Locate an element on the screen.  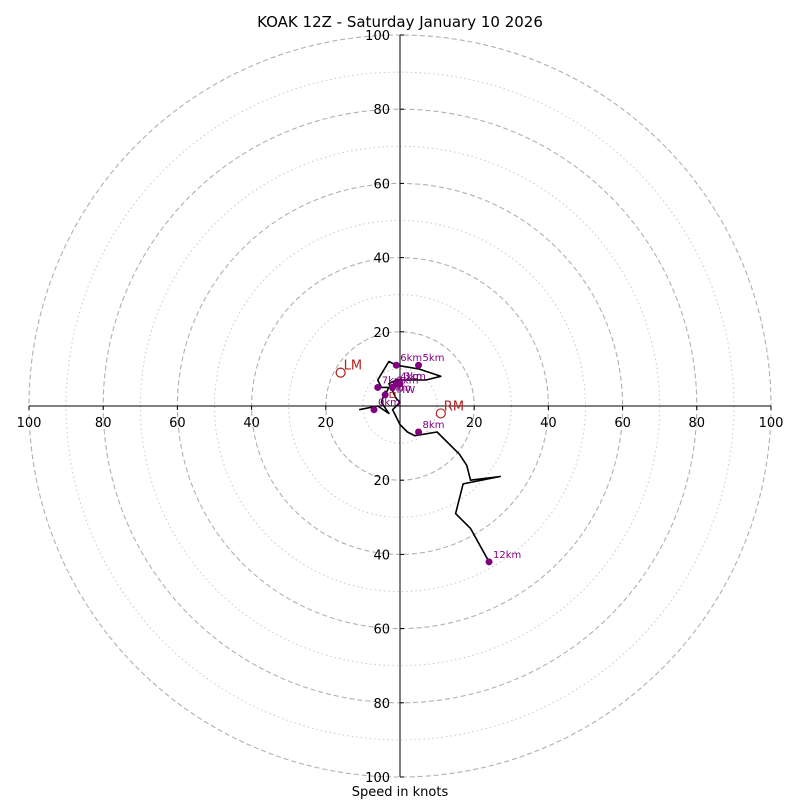
hodograph-line is located at coordinates (430, 461).